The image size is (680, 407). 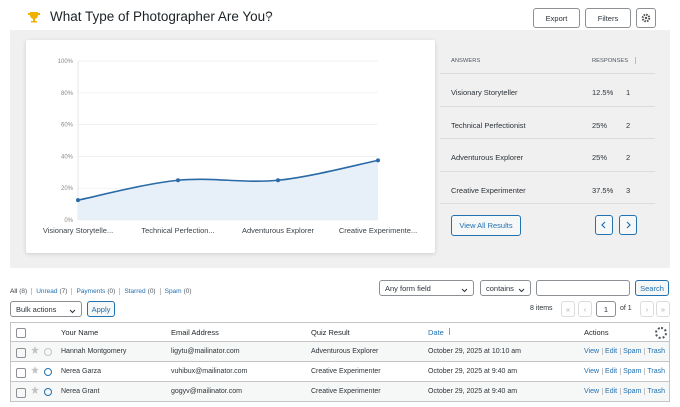 What do you see at coordinates (46, 309) in the screenshot?
I see `bulk-select: Bulk actions` at bounding box center [46, 309].